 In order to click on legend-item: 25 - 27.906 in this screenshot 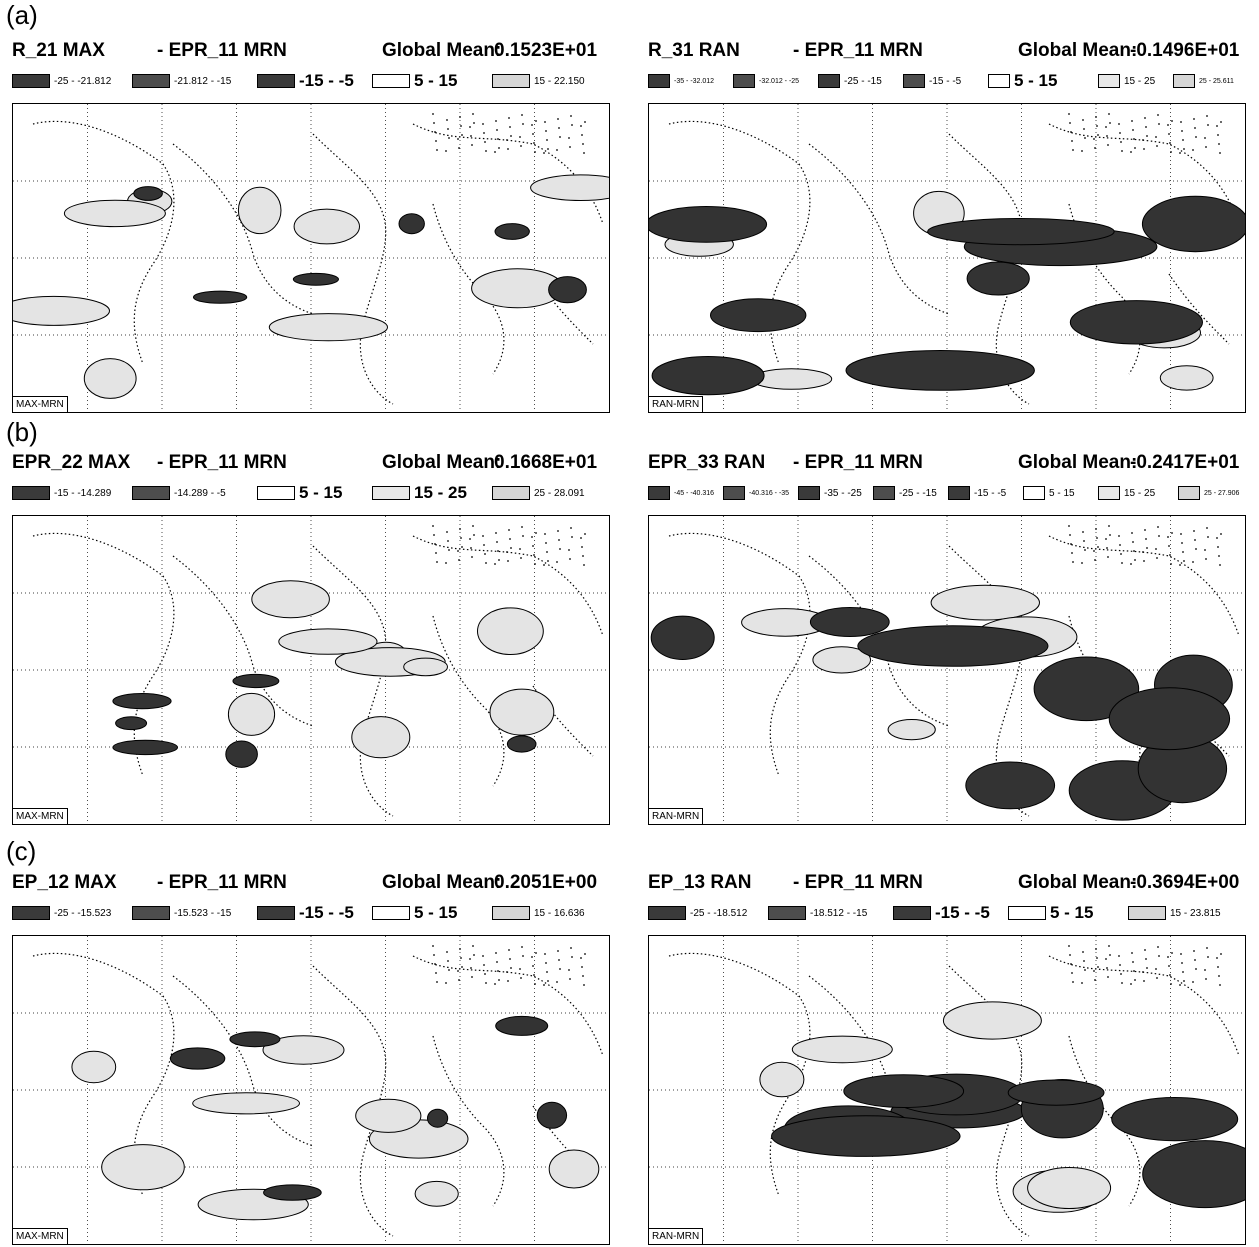, I will do `click(1208, 493)`.